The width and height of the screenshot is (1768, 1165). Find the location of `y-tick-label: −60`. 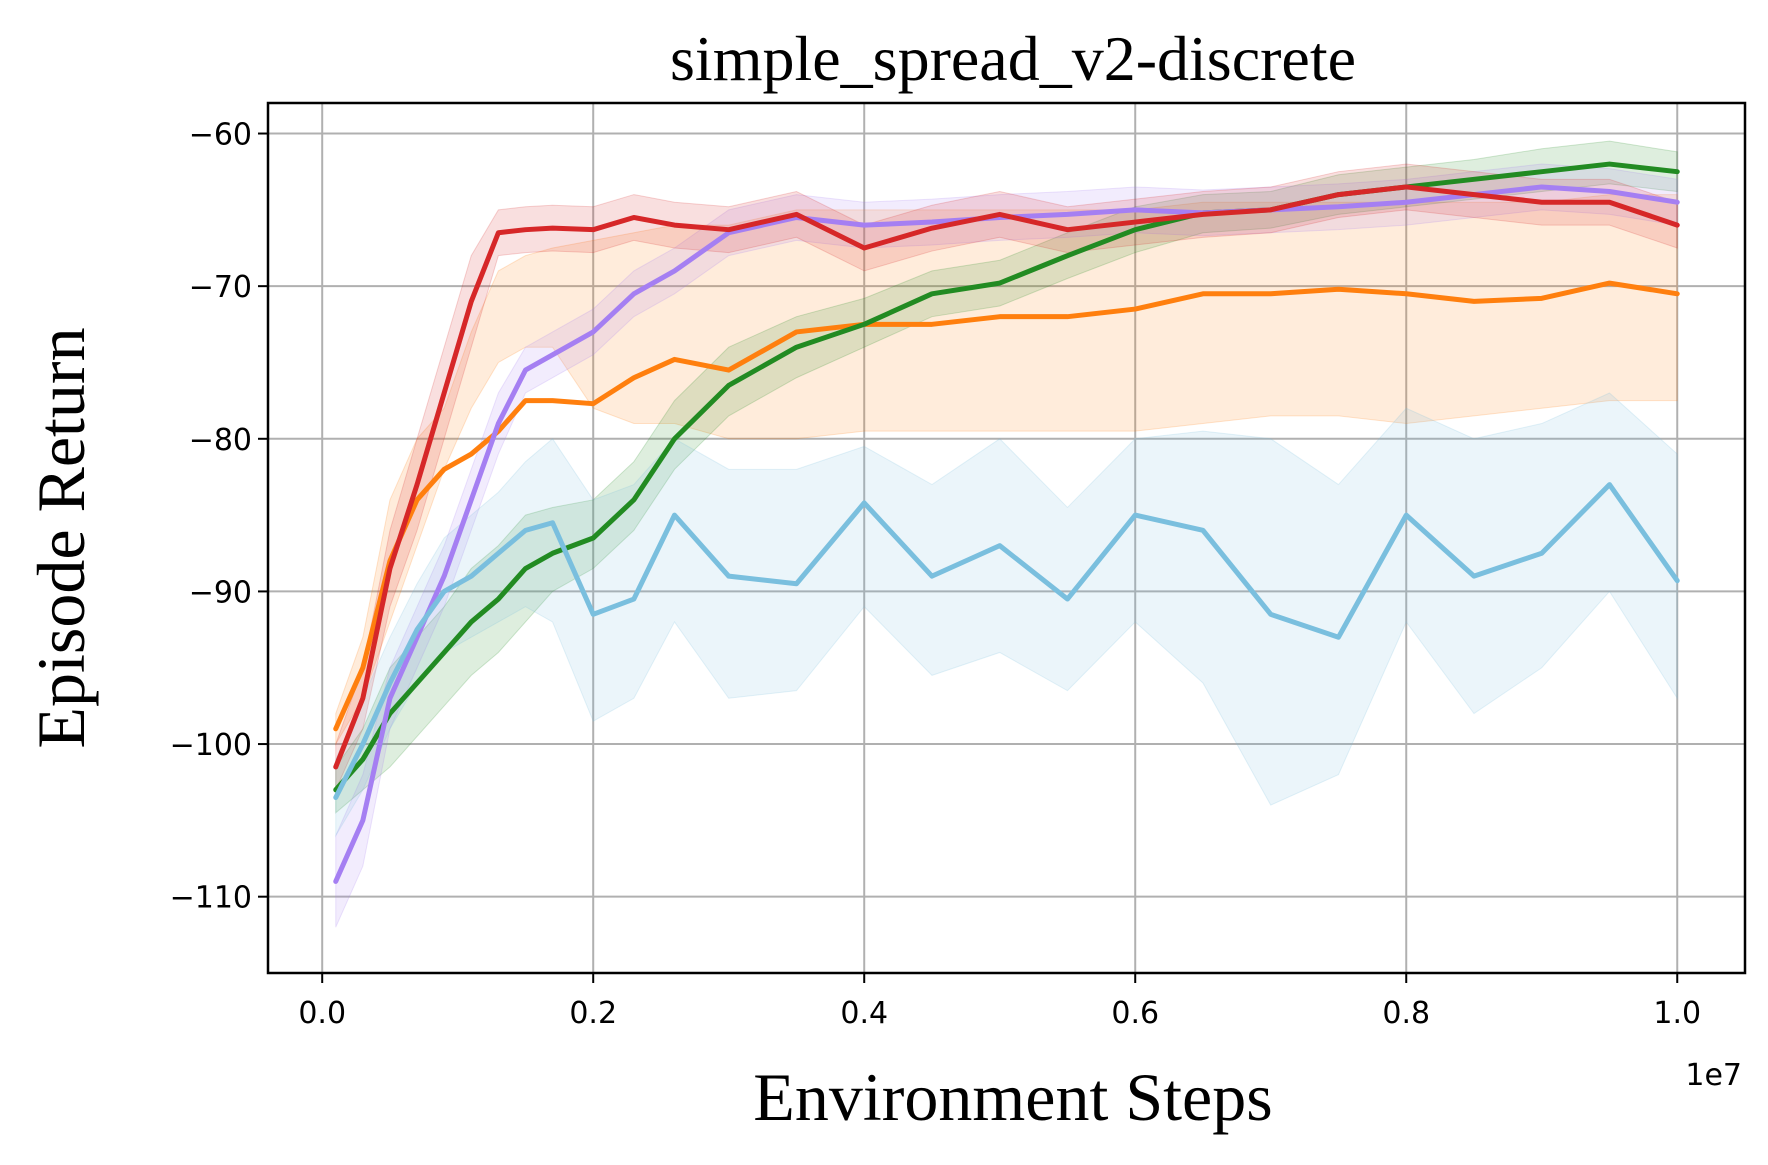

y-tick-label: −60 is located at coordinates (220, 135).